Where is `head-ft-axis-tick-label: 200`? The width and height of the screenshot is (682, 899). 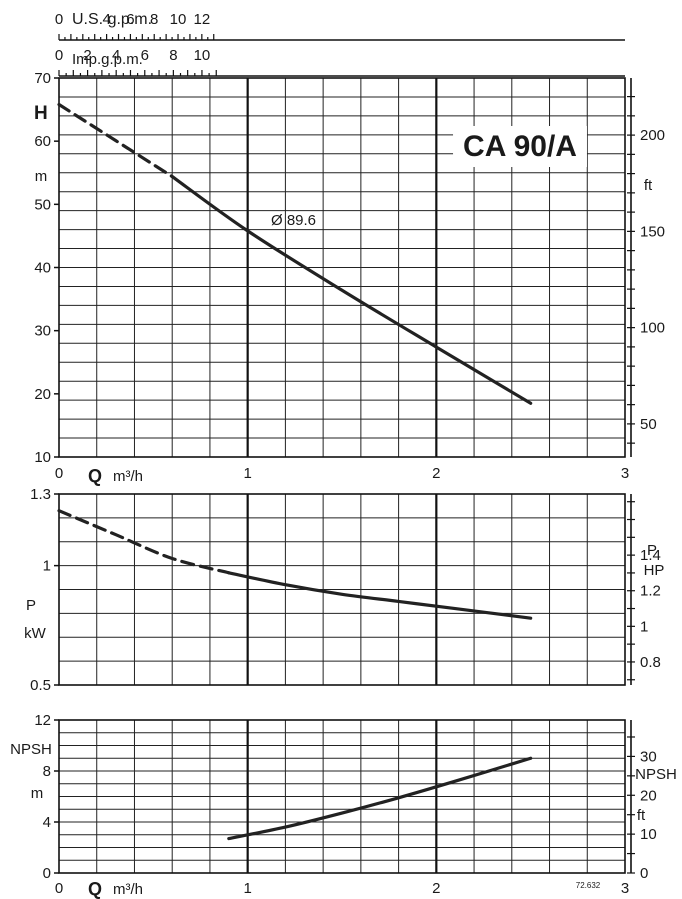
head-ft-axis-tick-label: 200 is located at coordinates (652, 135).